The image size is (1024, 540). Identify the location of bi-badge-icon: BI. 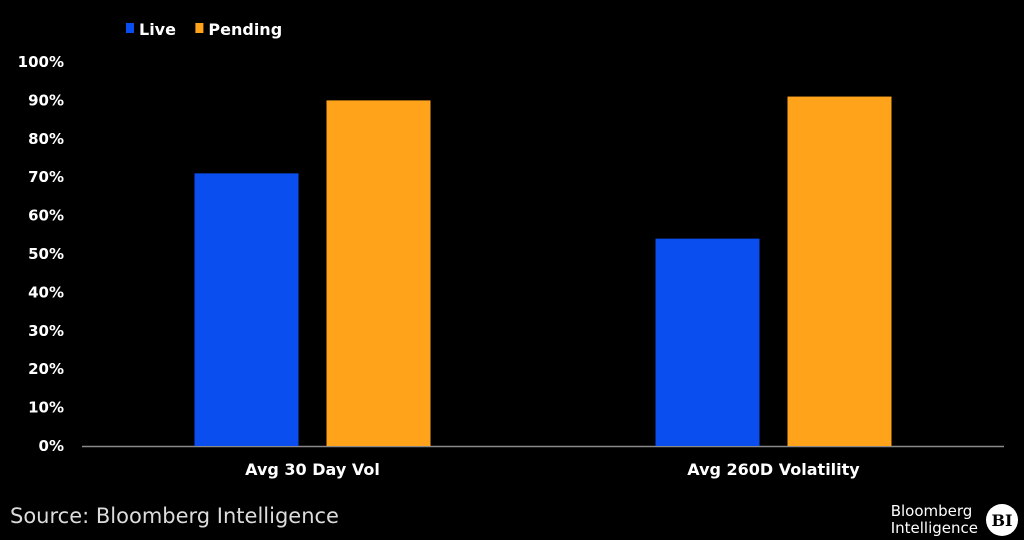
(1002, 520).